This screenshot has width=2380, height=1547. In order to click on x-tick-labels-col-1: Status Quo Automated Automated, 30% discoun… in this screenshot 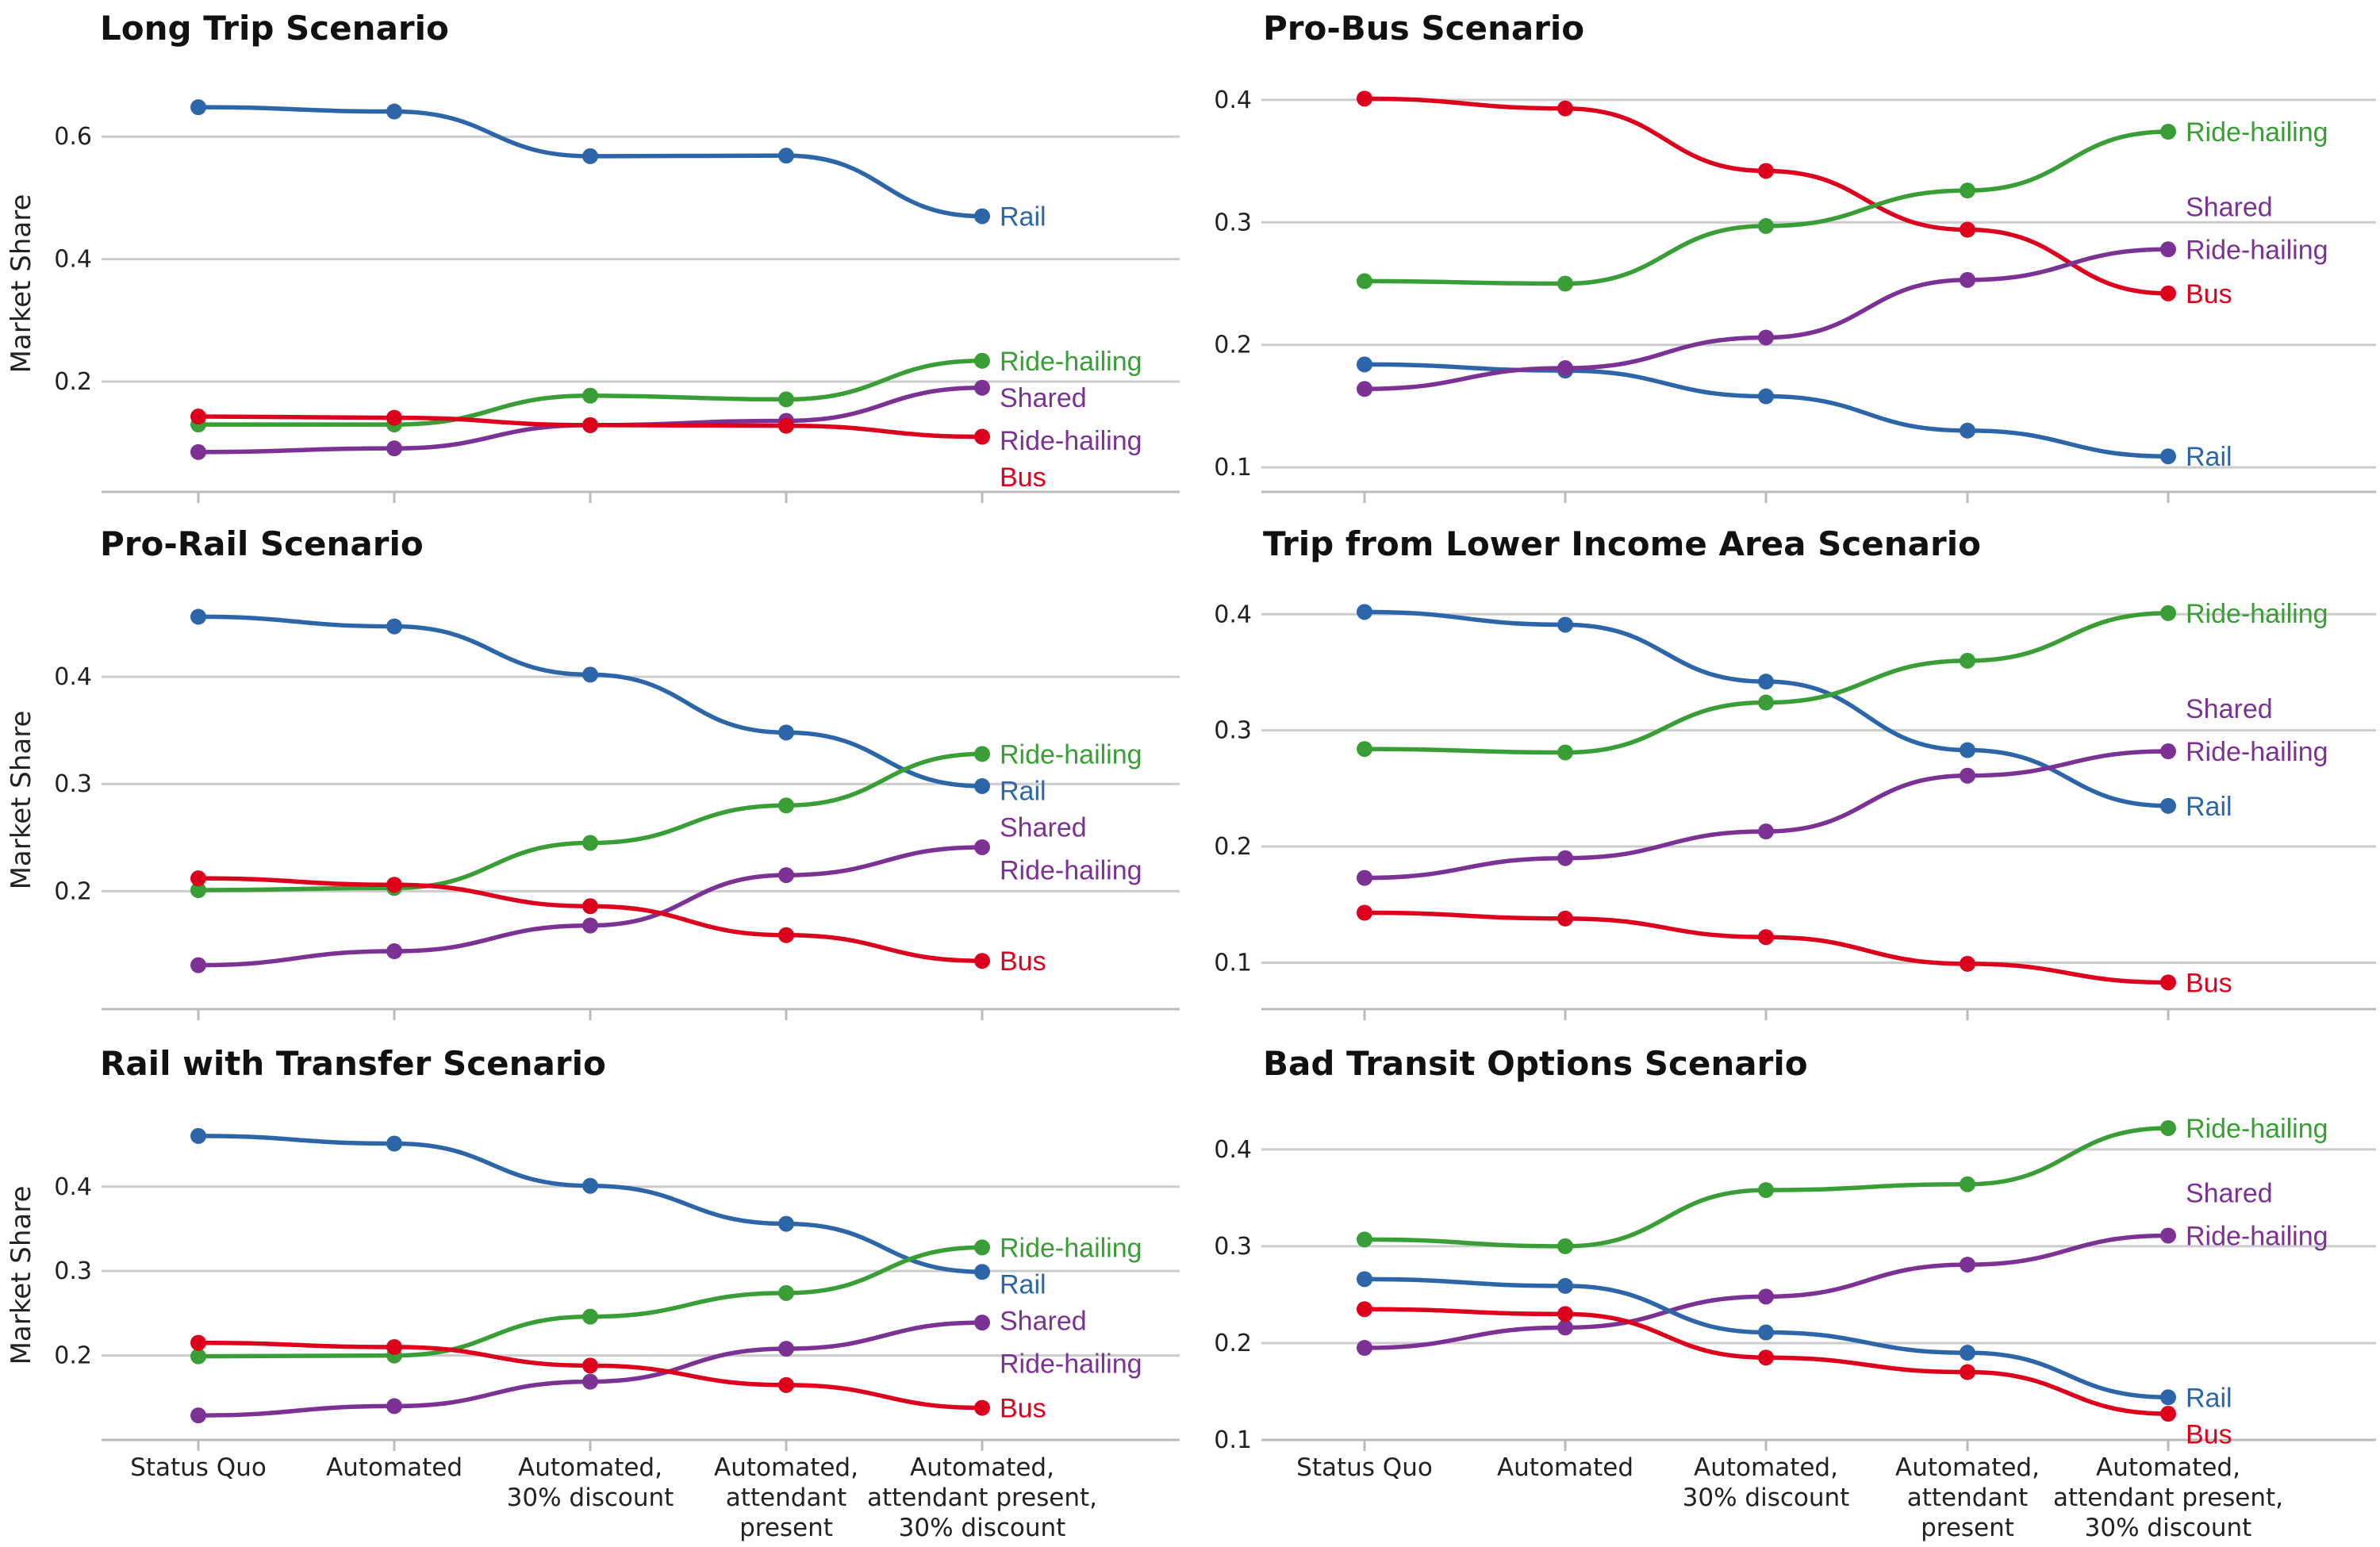, I will do `click(613, 1497)`.